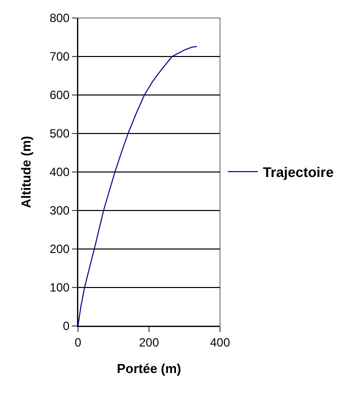  What do you see at coordinates (26, 172) in the screenshot?
I see `y-axis-title: Altitude (m)` at bounding box center [26, 172].